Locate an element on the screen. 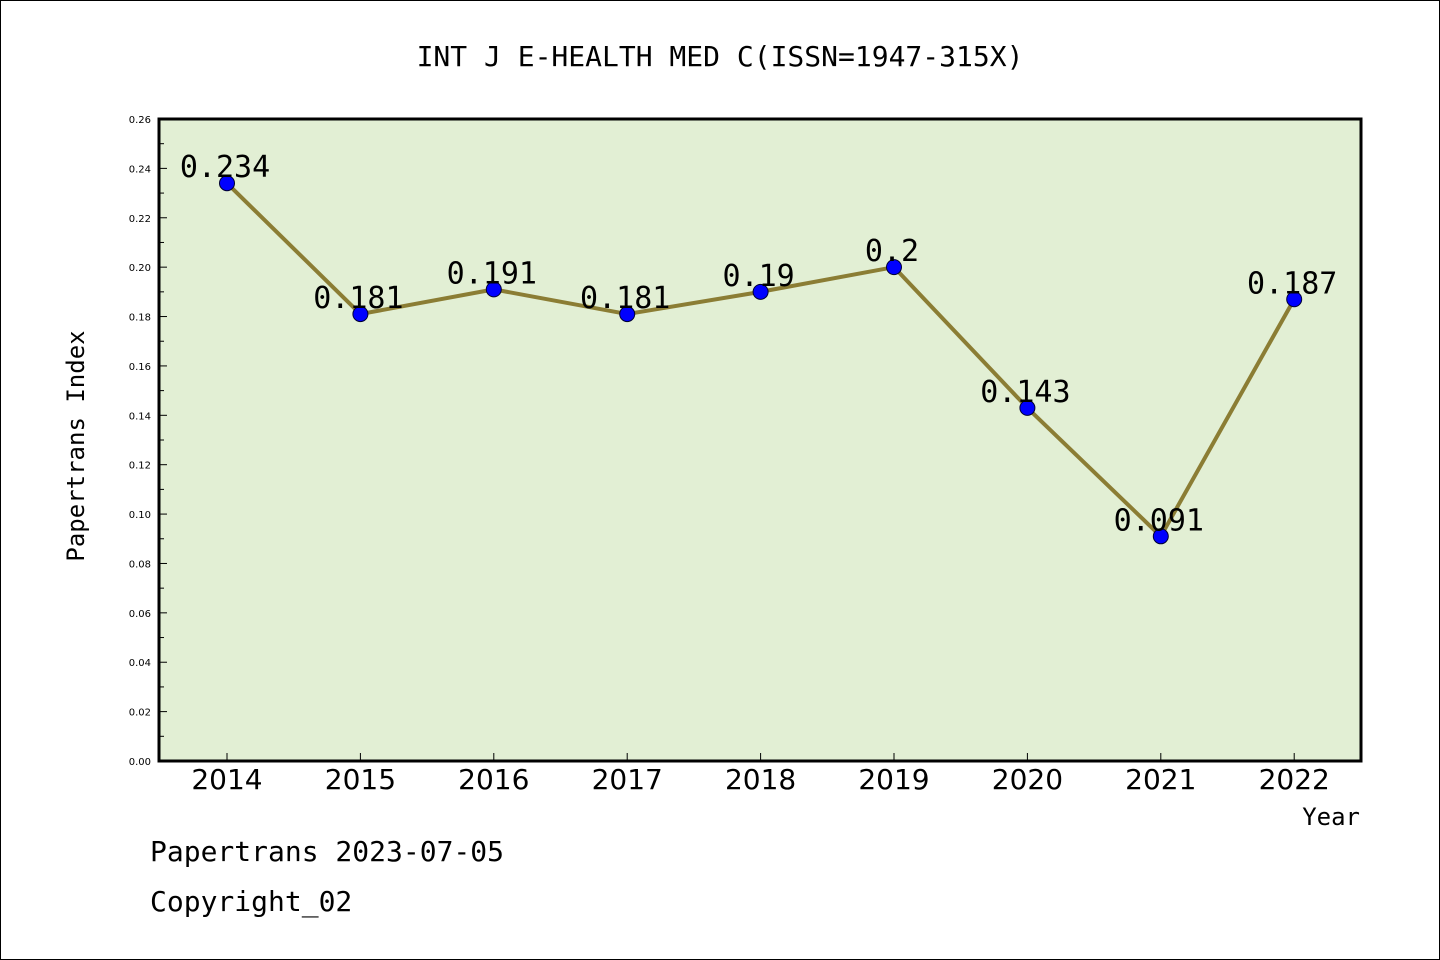  data-label: 0.187 is located at coordinates (1292, 283).